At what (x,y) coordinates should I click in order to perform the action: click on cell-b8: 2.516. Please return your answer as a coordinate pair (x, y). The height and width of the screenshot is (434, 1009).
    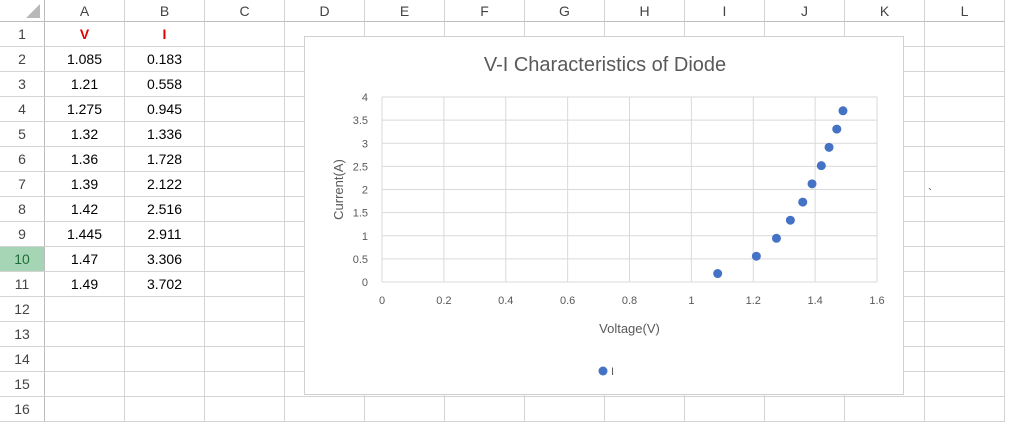
    Looking at the image, I should click on (165, 209).